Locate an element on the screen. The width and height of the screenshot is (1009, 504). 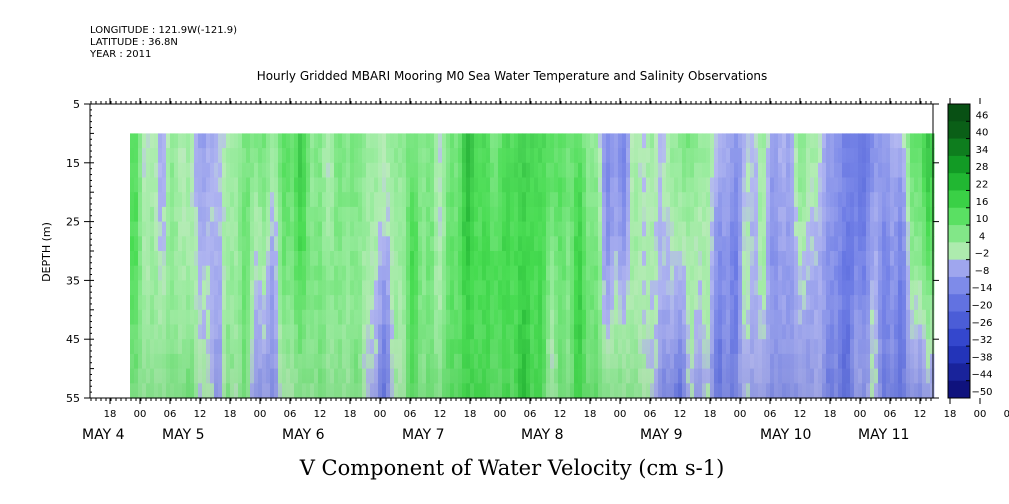
x-day-label: MAY 4 is located at coordinates (103, 435).